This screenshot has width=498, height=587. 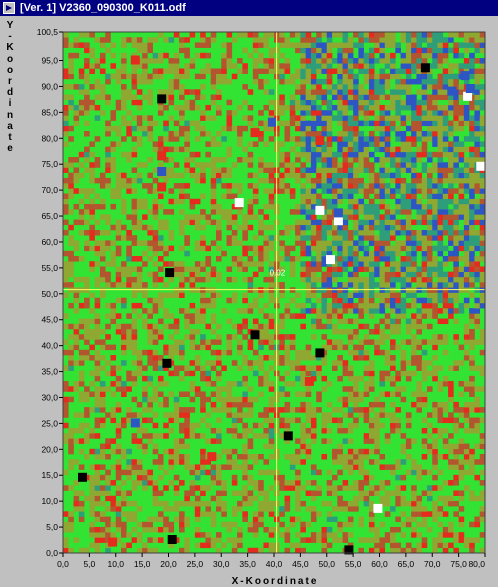 What do you see at coordinates (481, 166) in the screenshot?
I see `heatmap-cell-white` at bounding box center [481, 166].